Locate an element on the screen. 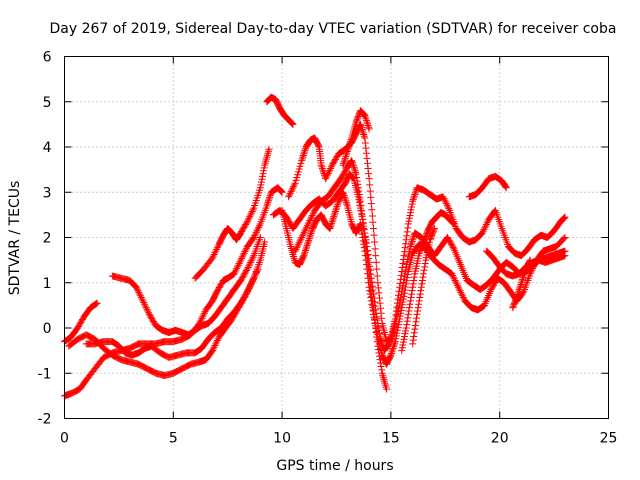 Image resolution: width=640 pixels, height=480 pixels. x-tick-label: 25 is located at coordinates (609, 439).